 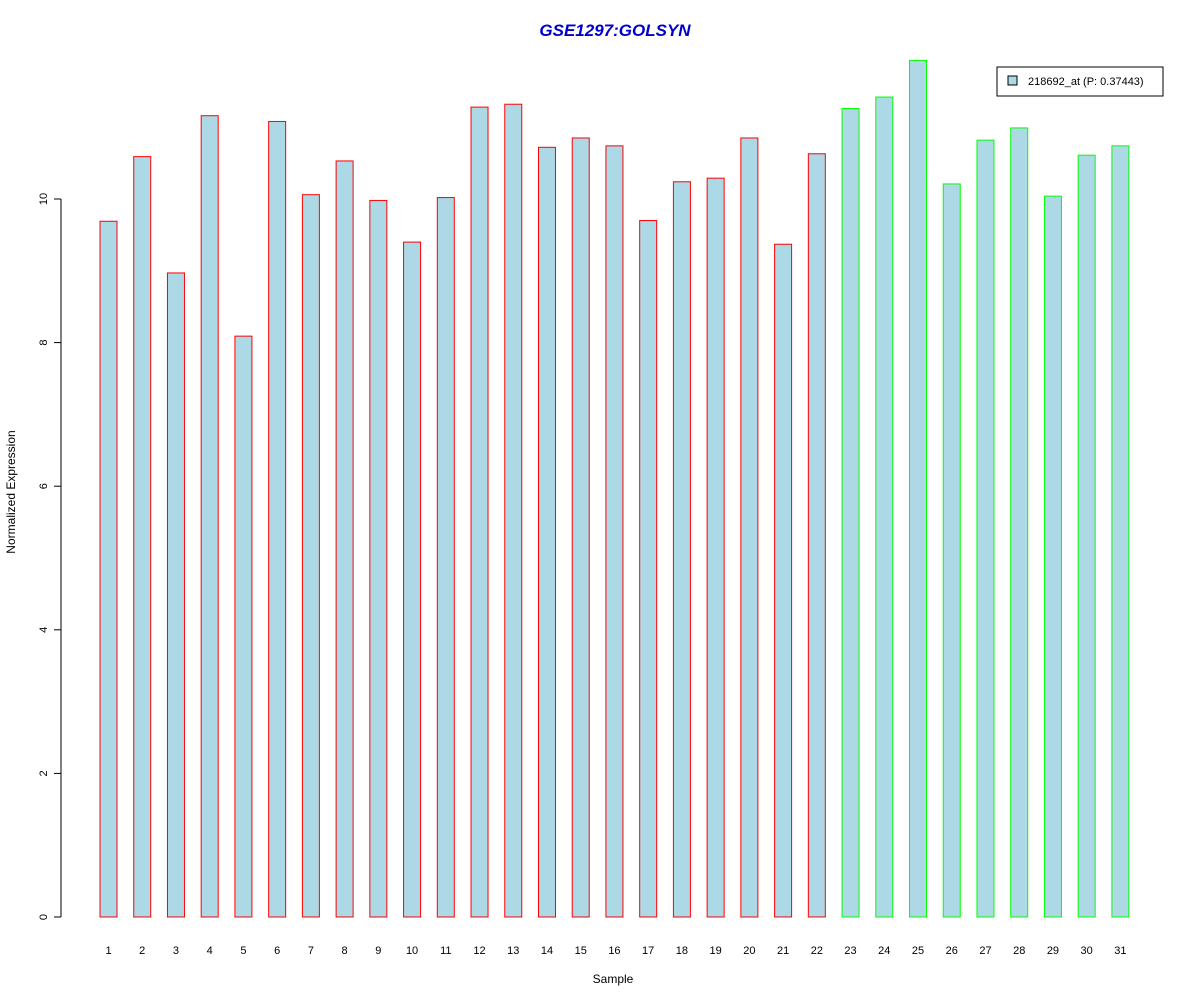 What do you see at coordinates (1087, 951) in the screenshot?
I see `x-tick-label: 30` at bounding box center [1087, 951].